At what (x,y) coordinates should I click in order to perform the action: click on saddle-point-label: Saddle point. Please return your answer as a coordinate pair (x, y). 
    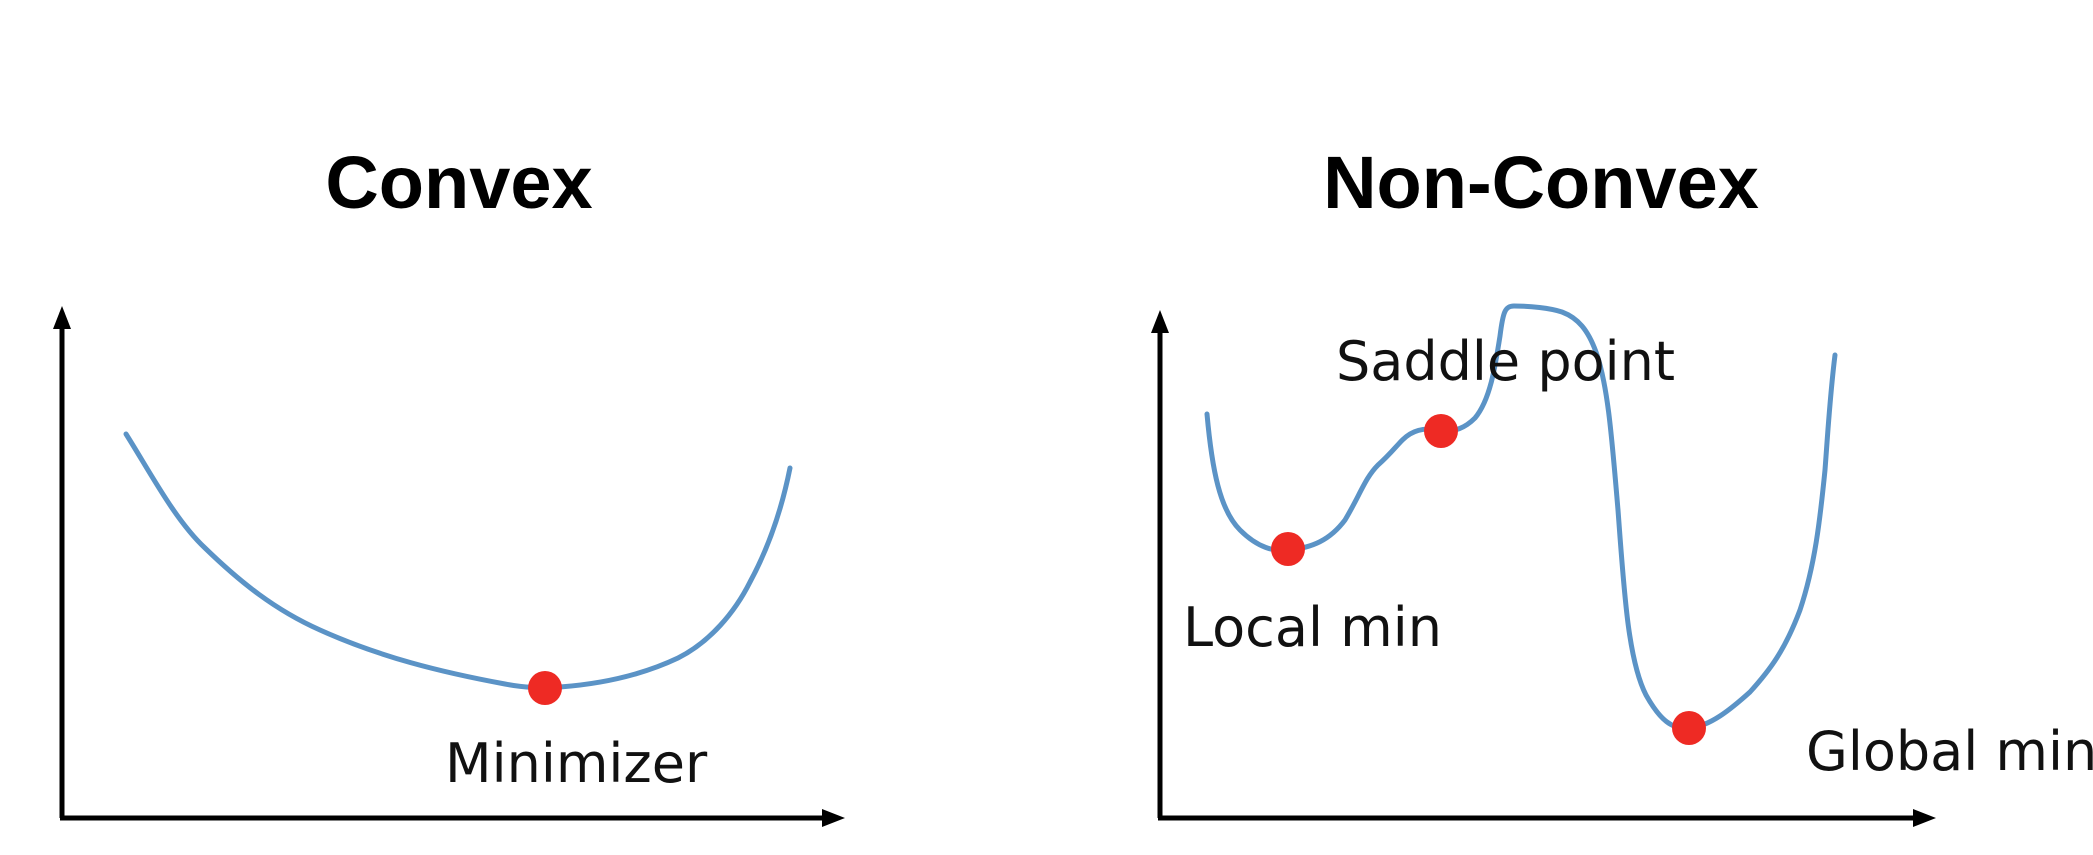
    Looking at the image, I should click on (1505, 361).